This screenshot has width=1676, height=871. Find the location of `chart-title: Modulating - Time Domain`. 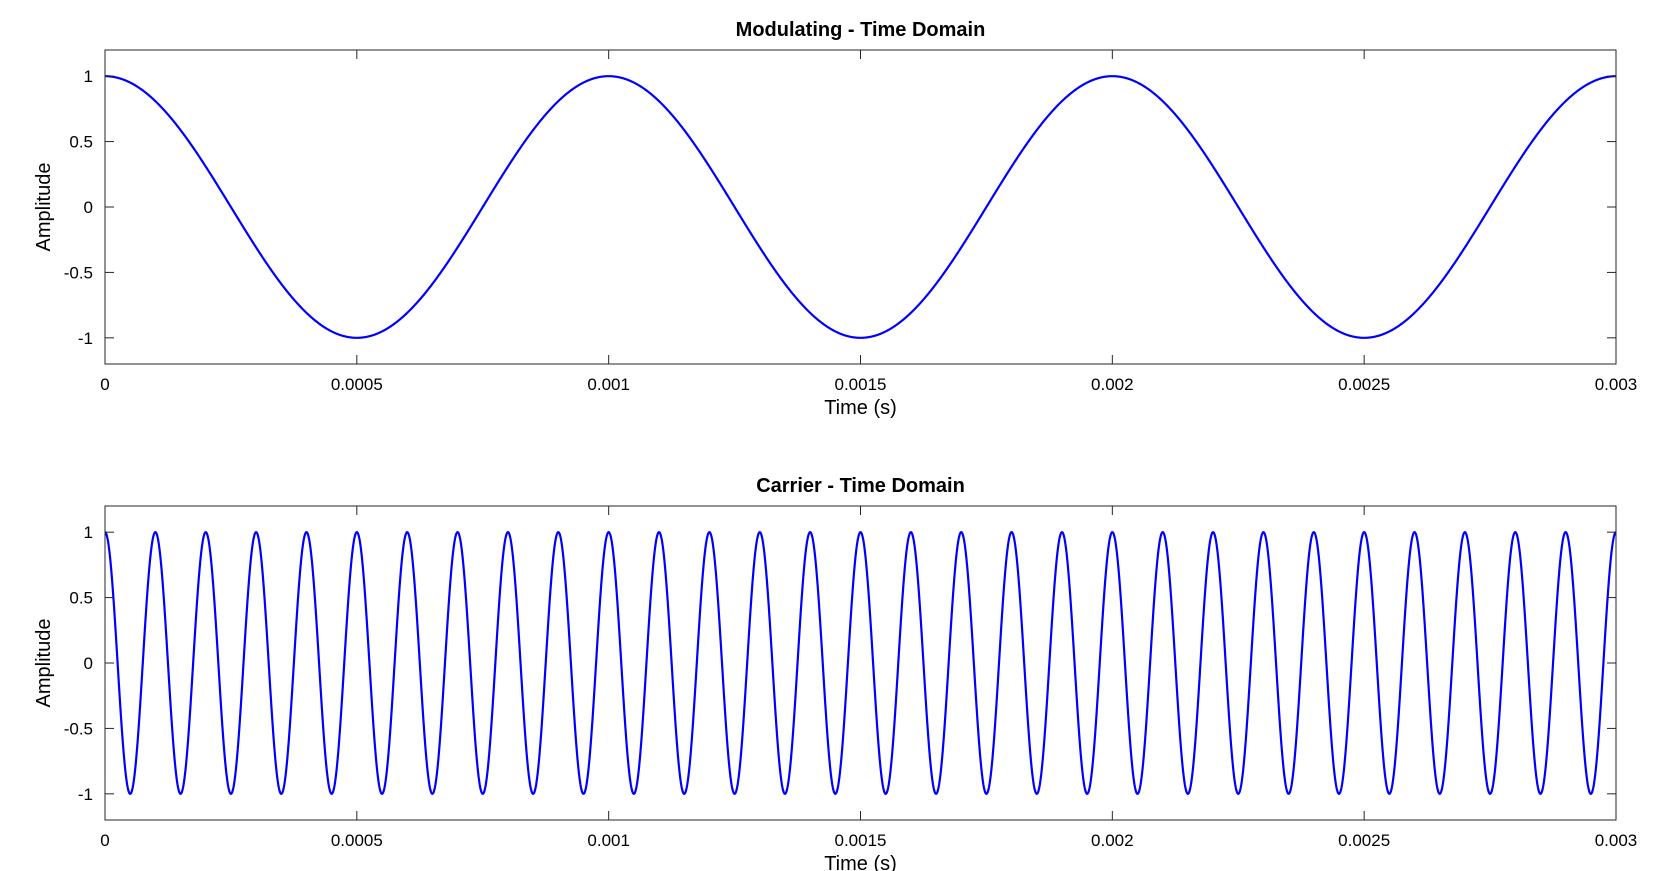

chart-title: Modulating - Time Domain is located at coordinates (861, 30).